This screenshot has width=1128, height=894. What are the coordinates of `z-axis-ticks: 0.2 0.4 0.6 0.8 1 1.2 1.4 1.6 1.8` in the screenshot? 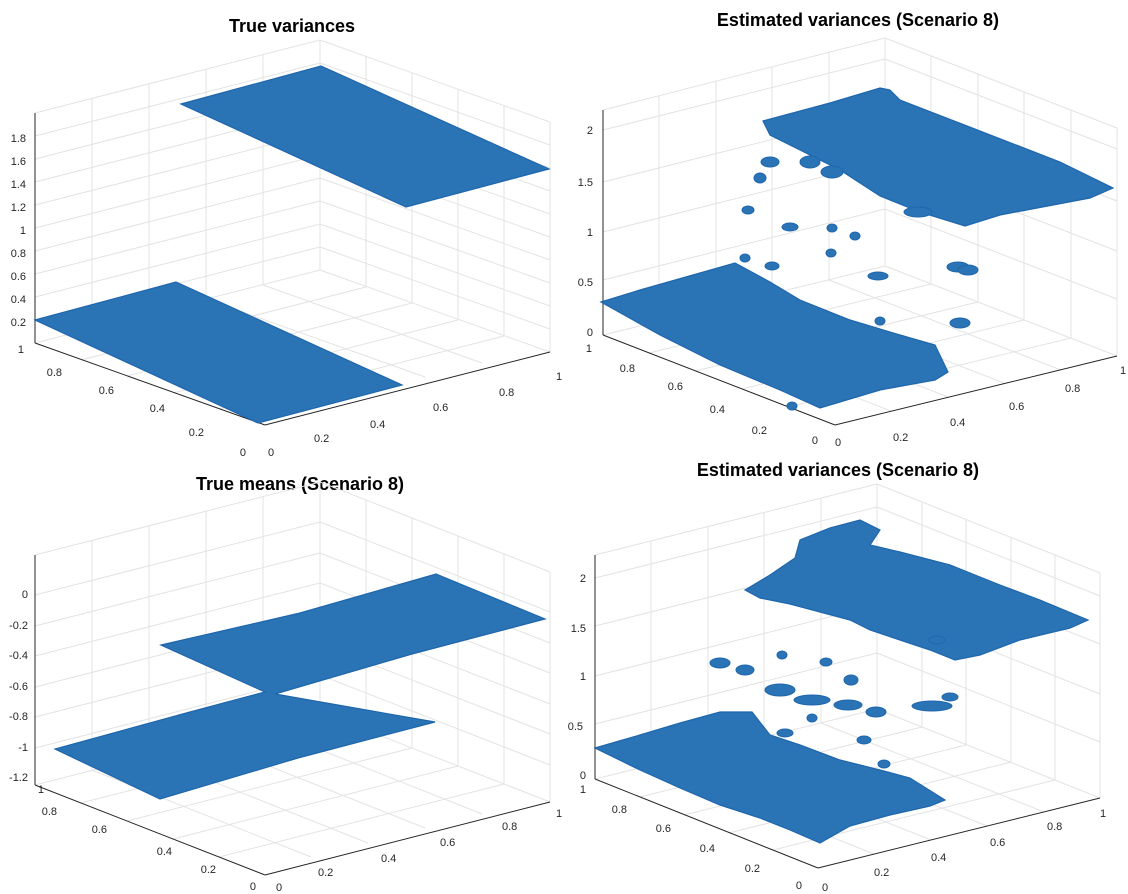 It's located at (18, 231).